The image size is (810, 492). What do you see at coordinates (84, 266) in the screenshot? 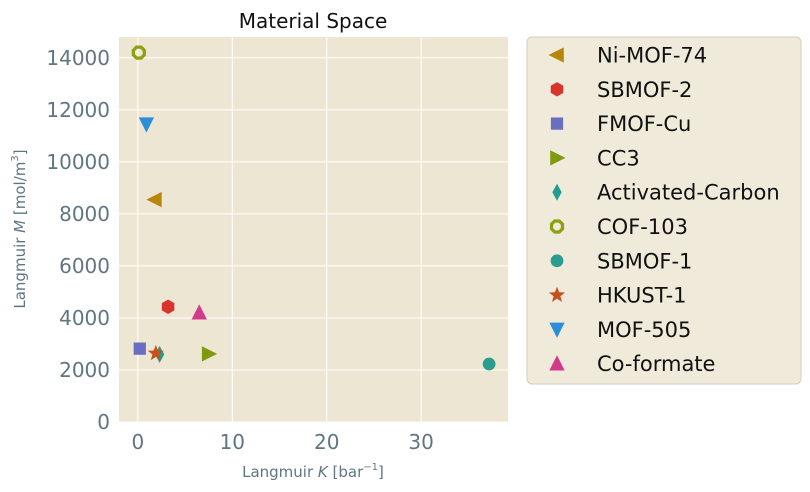
I see `y-tick-label: 6000` at bounding box center [84, 266].